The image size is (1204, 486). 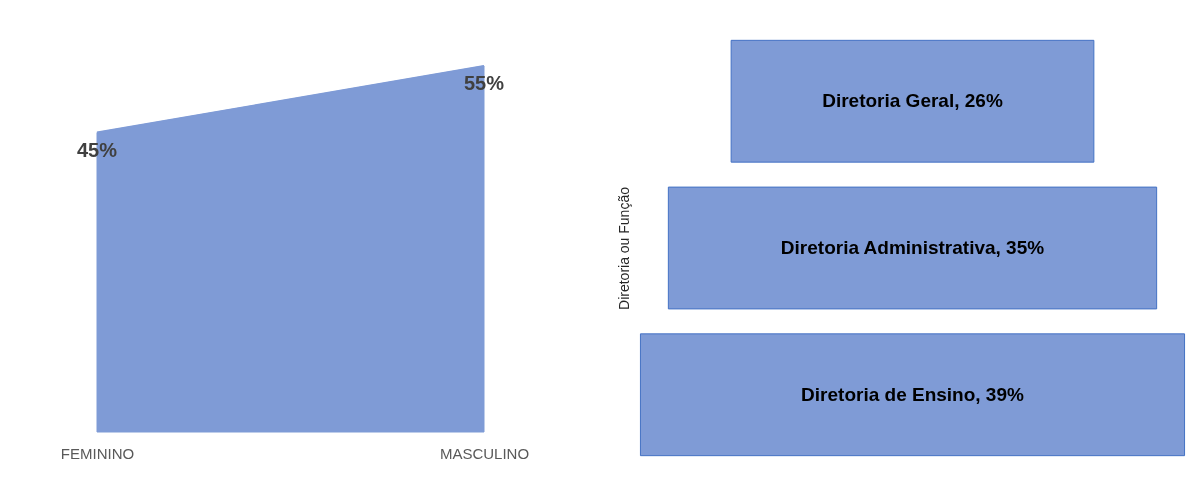 What do you see at coordinates (97, 453) in the screenshot?
I see `x-tick-label: FEMININO` at bounding box center [97, 453].